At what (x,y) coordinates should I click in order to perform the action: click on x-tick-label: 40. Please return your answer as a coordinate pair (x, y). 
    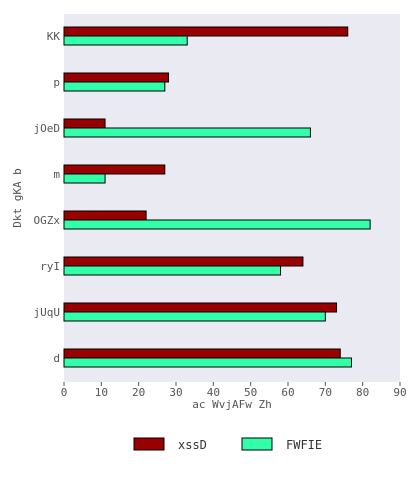
    Looking at the image, I should click on (213, 392).